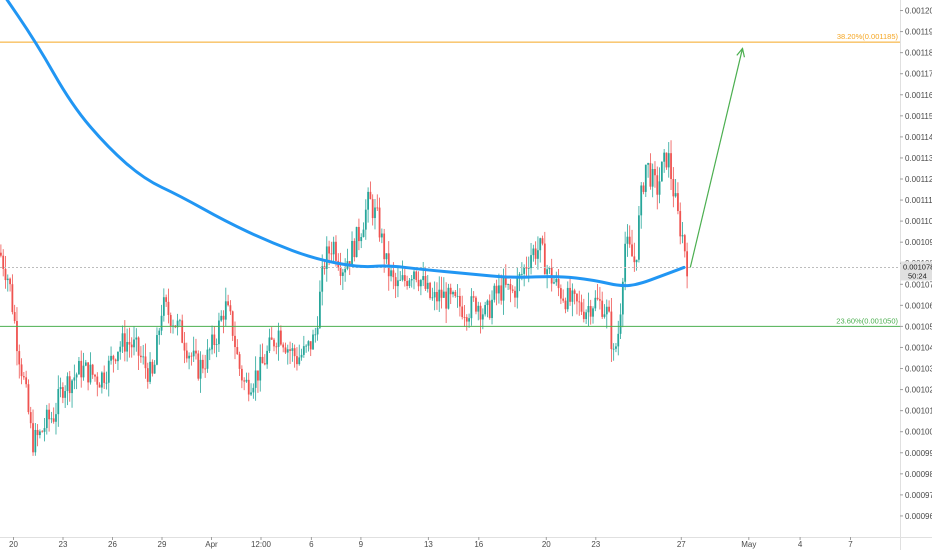 Image resolution: width=932 pixels, height=550 pixels. What do you see at coordinates (716, 158) in the screenshot?
I see `arrow-shaft` at bounding box center [716, 158].